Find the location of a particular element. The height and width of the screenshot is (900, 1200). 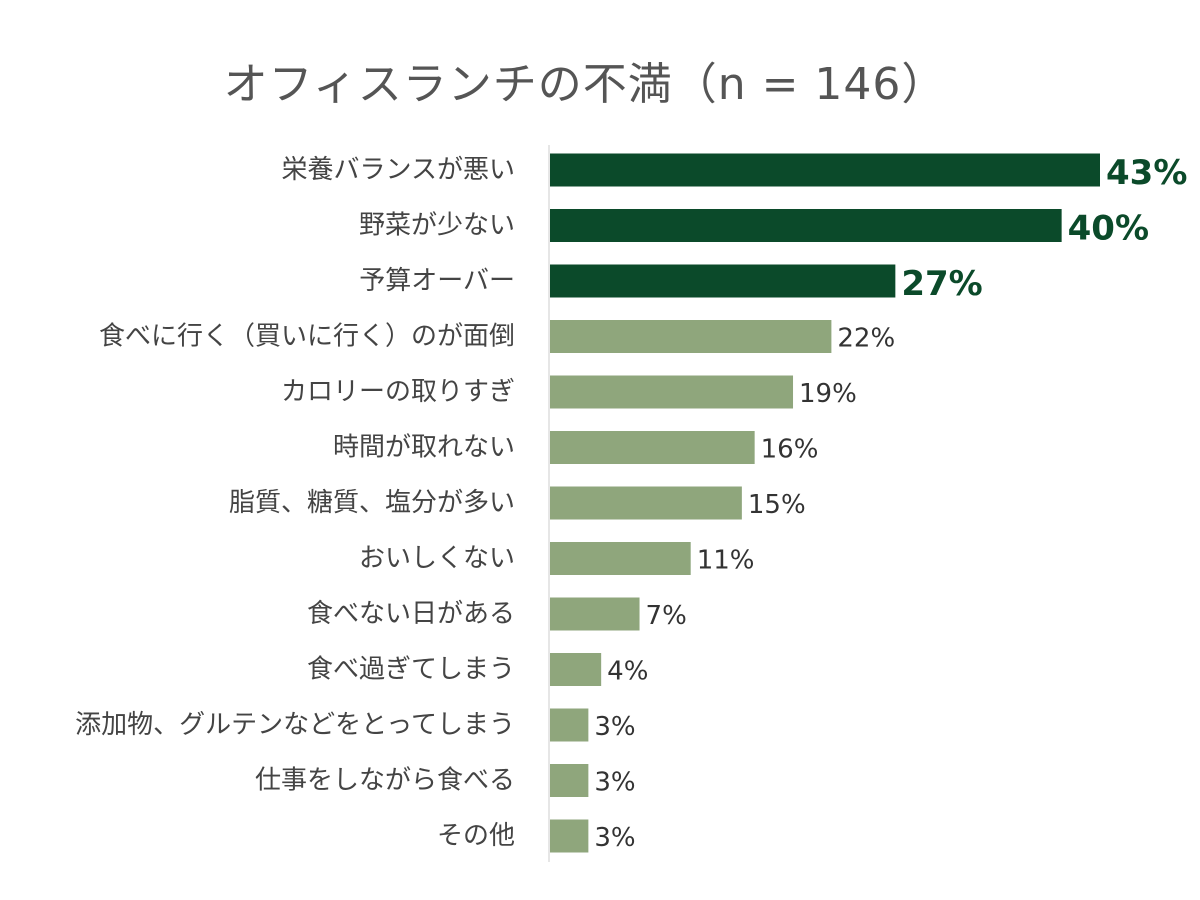

category-label-0: 栄養バランスが悪い is located at coordinates (398, 170).